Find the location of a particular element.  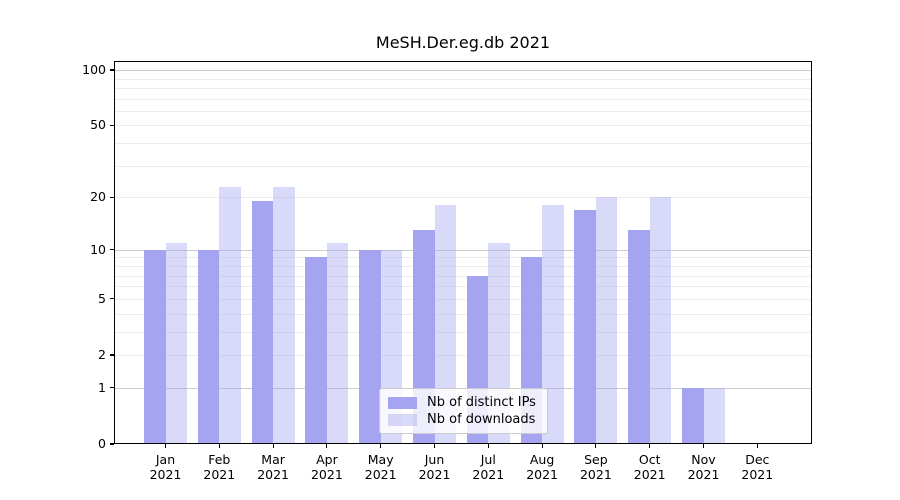

y-tick-label-50: 50 is located at coordinates (98, 125).